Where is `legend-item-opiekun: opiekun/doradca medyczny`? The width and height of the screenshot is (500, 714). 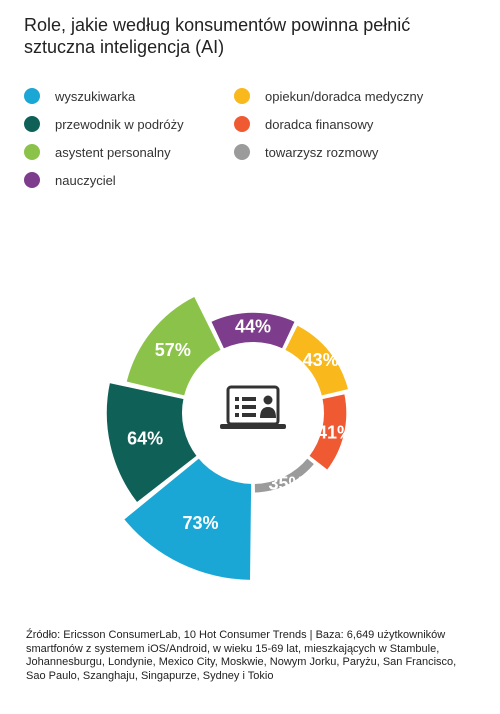 legend-item-opiekun: opiekun/doradca medyczny is located at coordinates (328, 96).